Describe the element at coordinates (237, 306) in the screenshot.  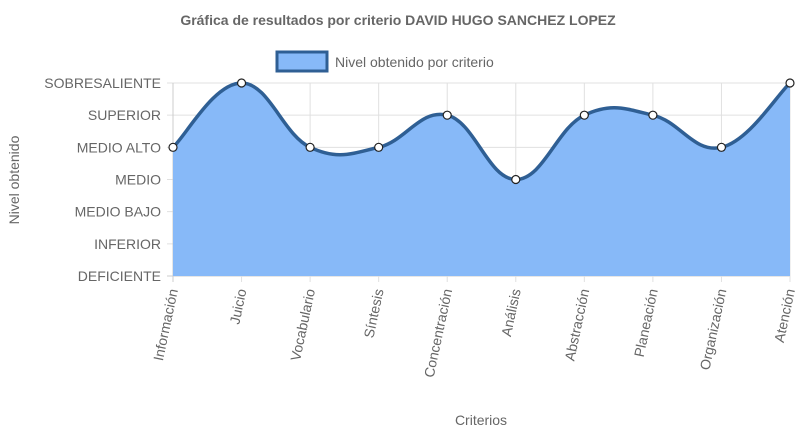
I see `x-tick-label: Juicio` at that location.